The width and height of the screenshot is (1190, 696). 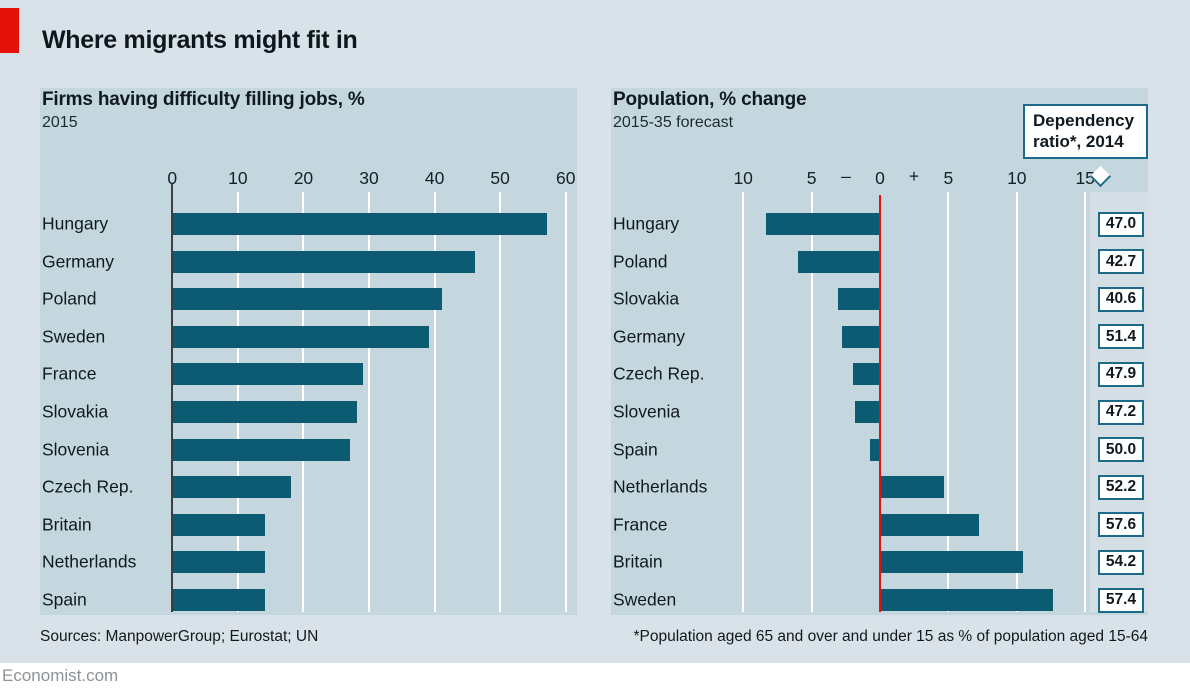 I want to click on dependency-ratio-value: 40.6, so click(x=1121, y=299).